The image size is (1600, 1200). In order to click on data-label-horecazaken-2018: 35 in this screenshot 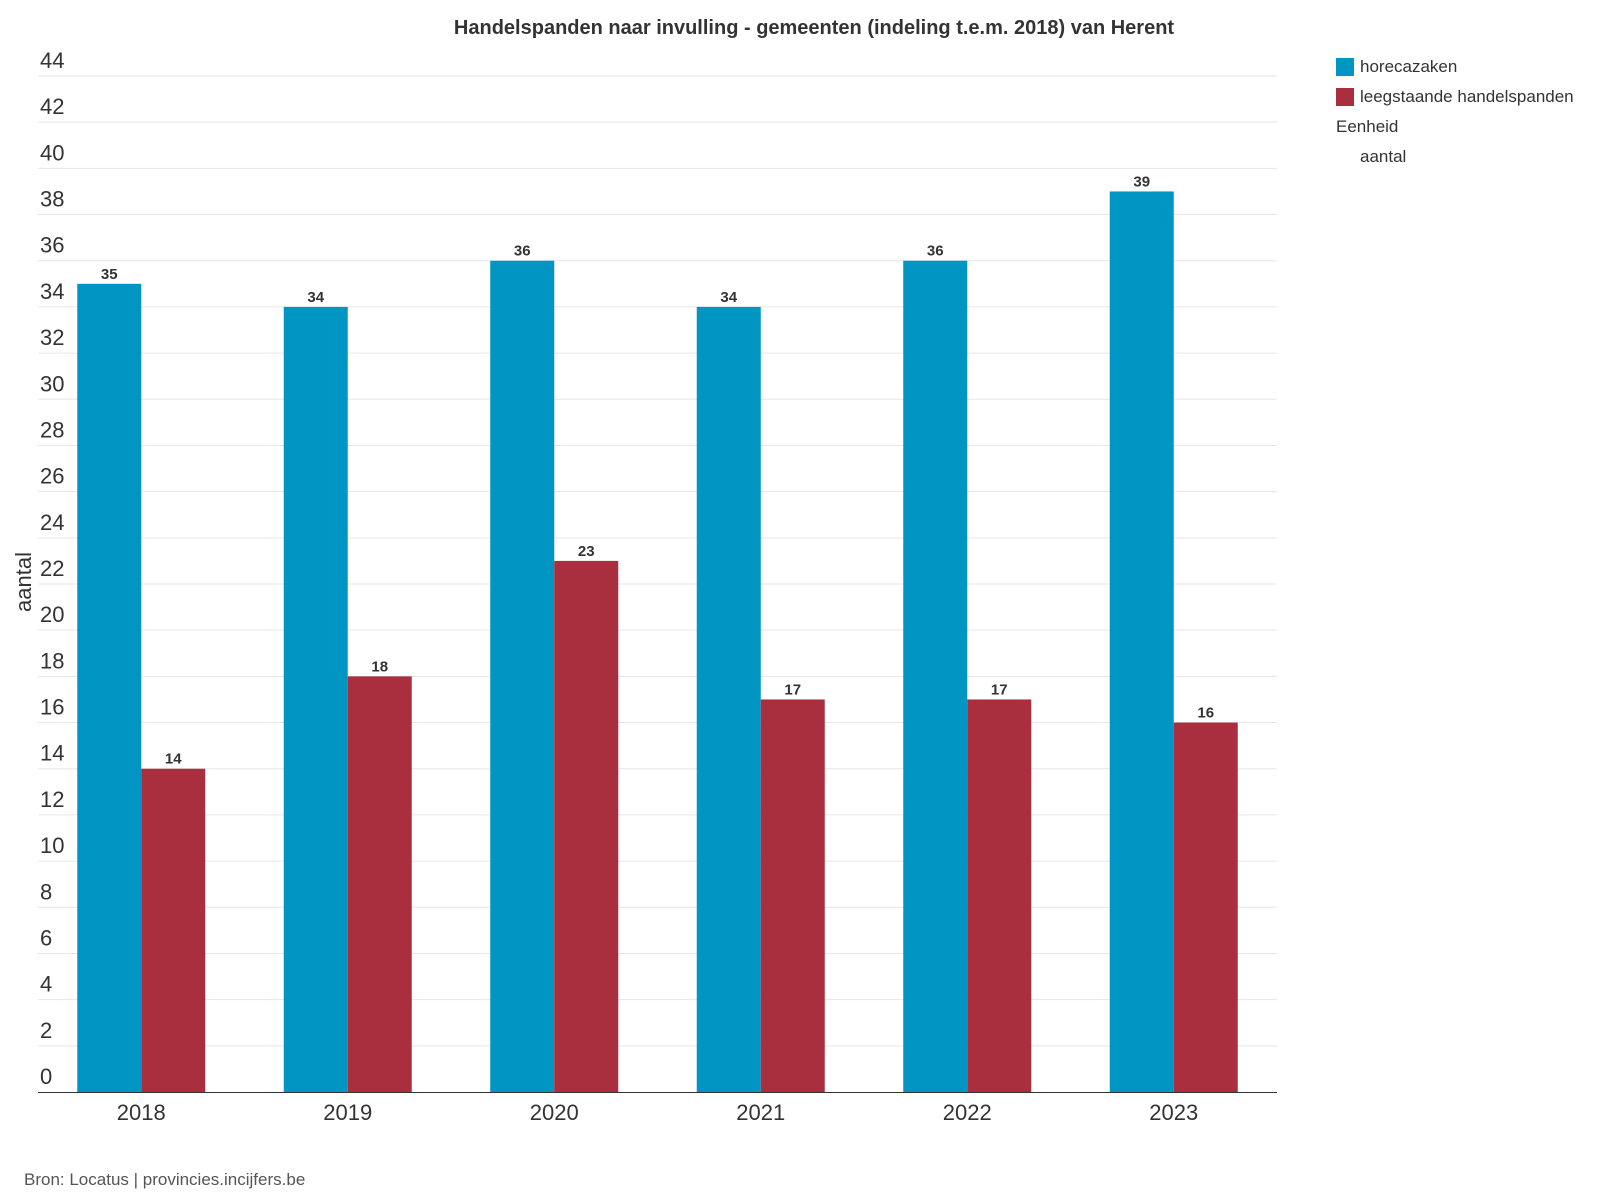, I will do `click(109, 274)`.